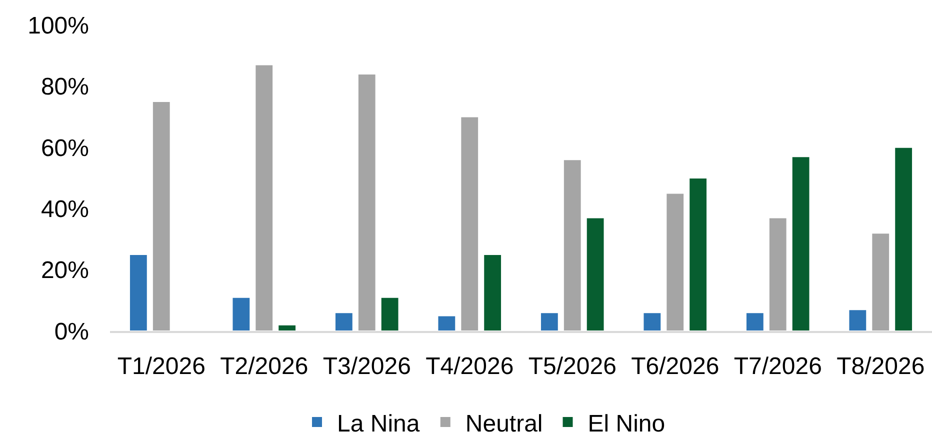 This screenshot has height=445, width=932. Describe the element at coordinates (627, 424) in the screenshot. I see `legend-label: El Nino` at that location.